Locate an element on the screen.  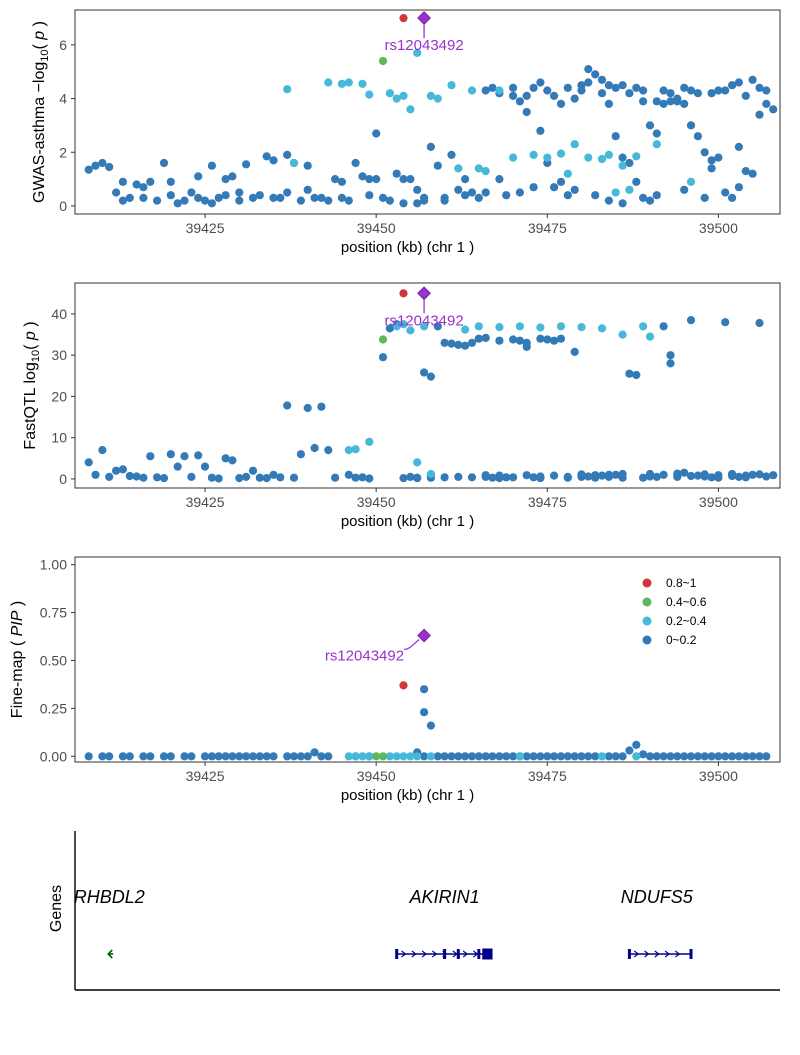
x-tick-label: 39425 is located at coordinates (205, 228).